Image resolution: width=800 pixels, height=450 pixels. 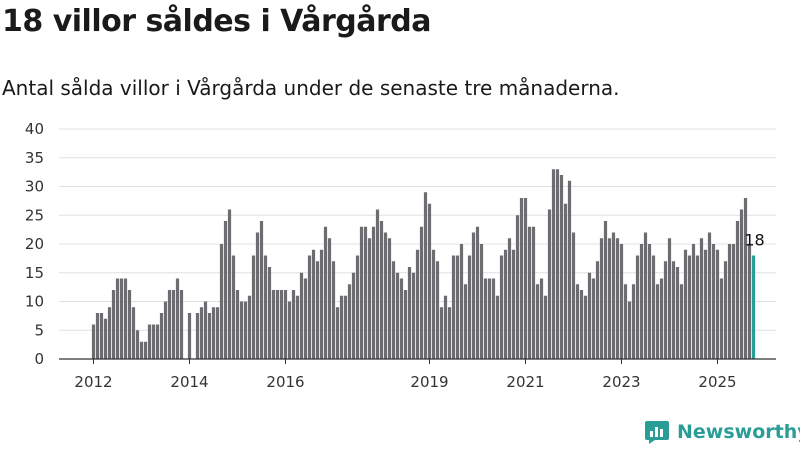 What do you see at coordinates (717, 382) in the screenshot?
I see `x-tick-label: 2025` at bounding box center [717, 382].